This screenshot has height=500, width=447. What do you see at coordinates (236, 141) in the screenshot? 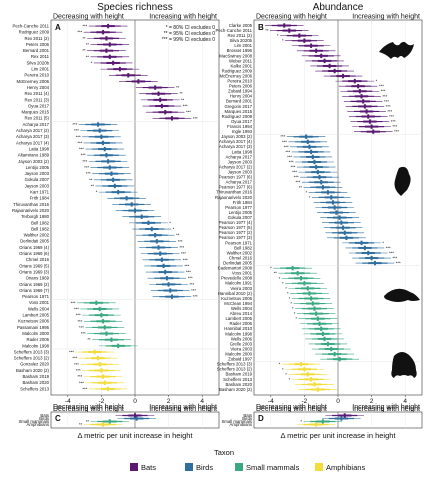
I see `study-label: Acharya 2017 (4)` at bounding box center [236, 141].